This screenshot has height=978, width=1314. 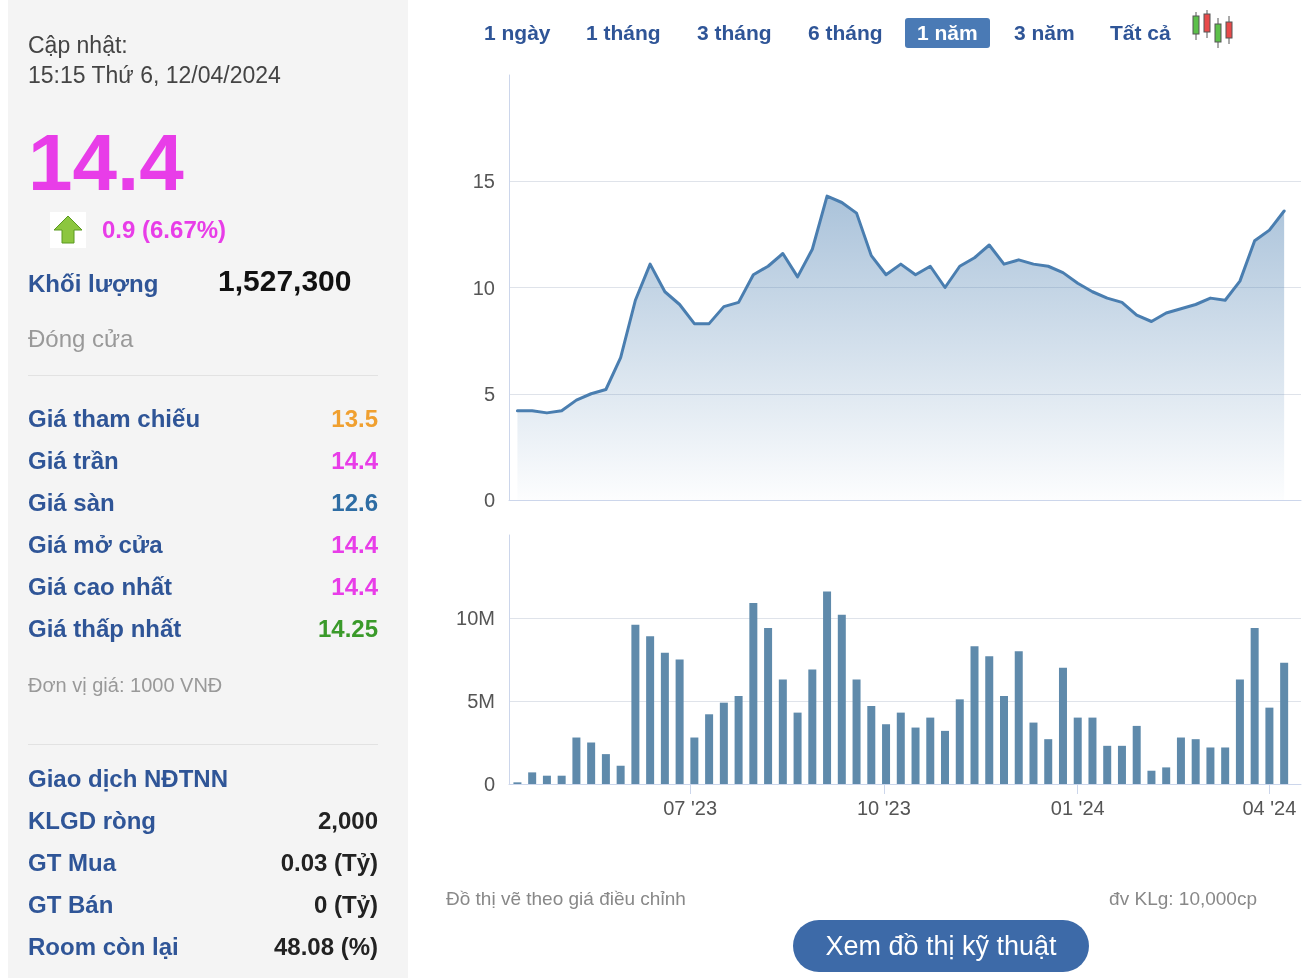 What do you see at coordinates (73, 461) in the screenshot?
I see `text: Giá trần` at bounding box center [73, 461].